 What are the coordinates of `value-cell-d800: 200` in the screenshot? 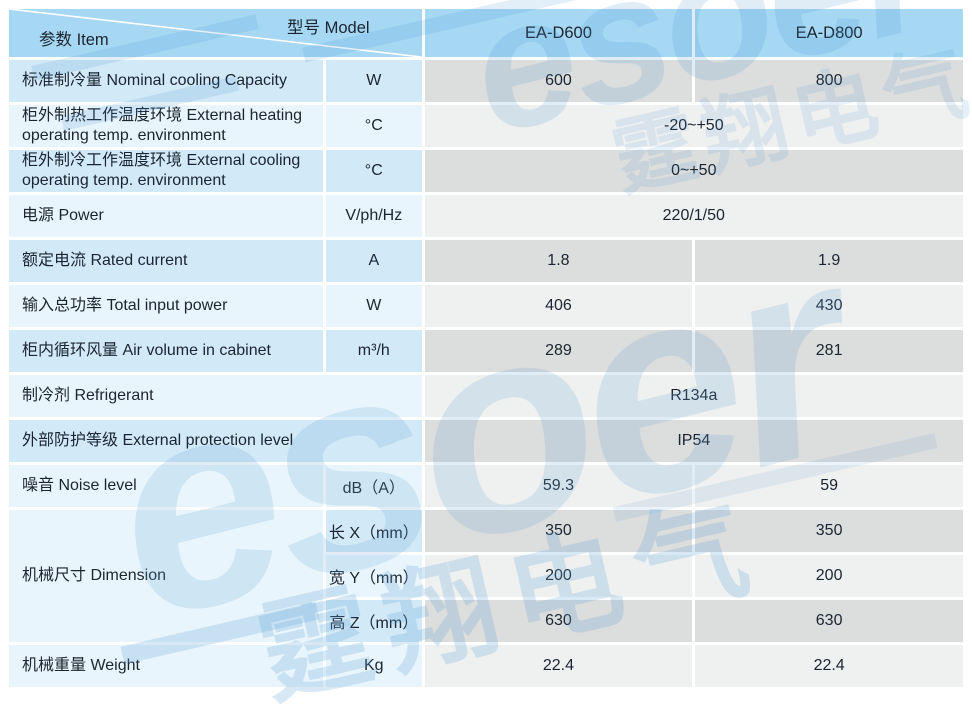 It's located at (829, 576).